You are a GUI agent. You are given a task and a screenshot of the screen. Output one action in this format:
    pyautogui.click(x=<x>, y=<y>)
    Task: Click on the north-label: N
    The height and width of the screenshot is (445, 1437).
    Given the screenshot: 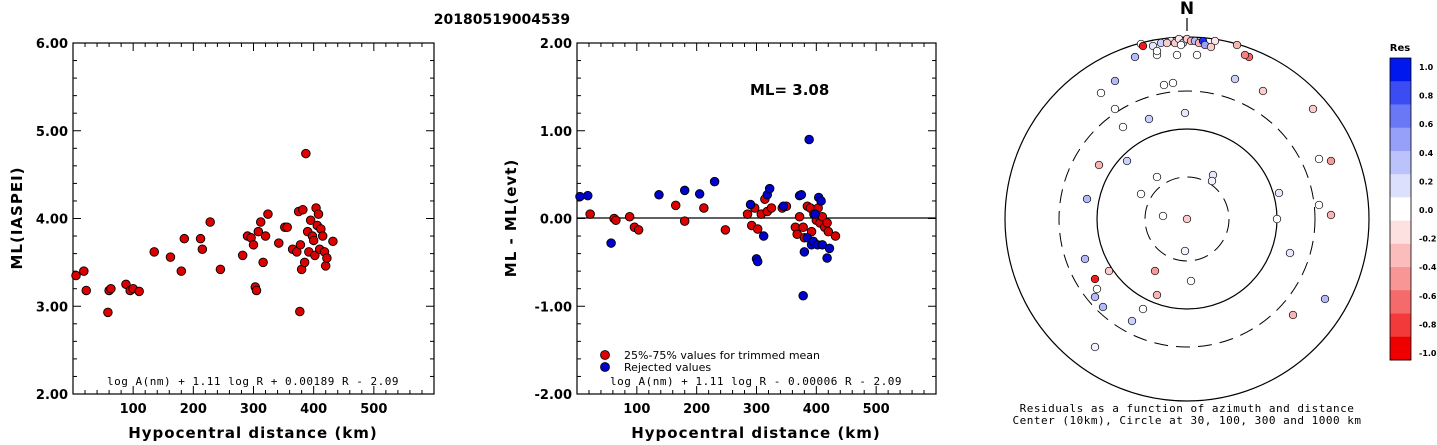 What is the action you would take?
    pyautogui.click(x=1187, y=9)
    